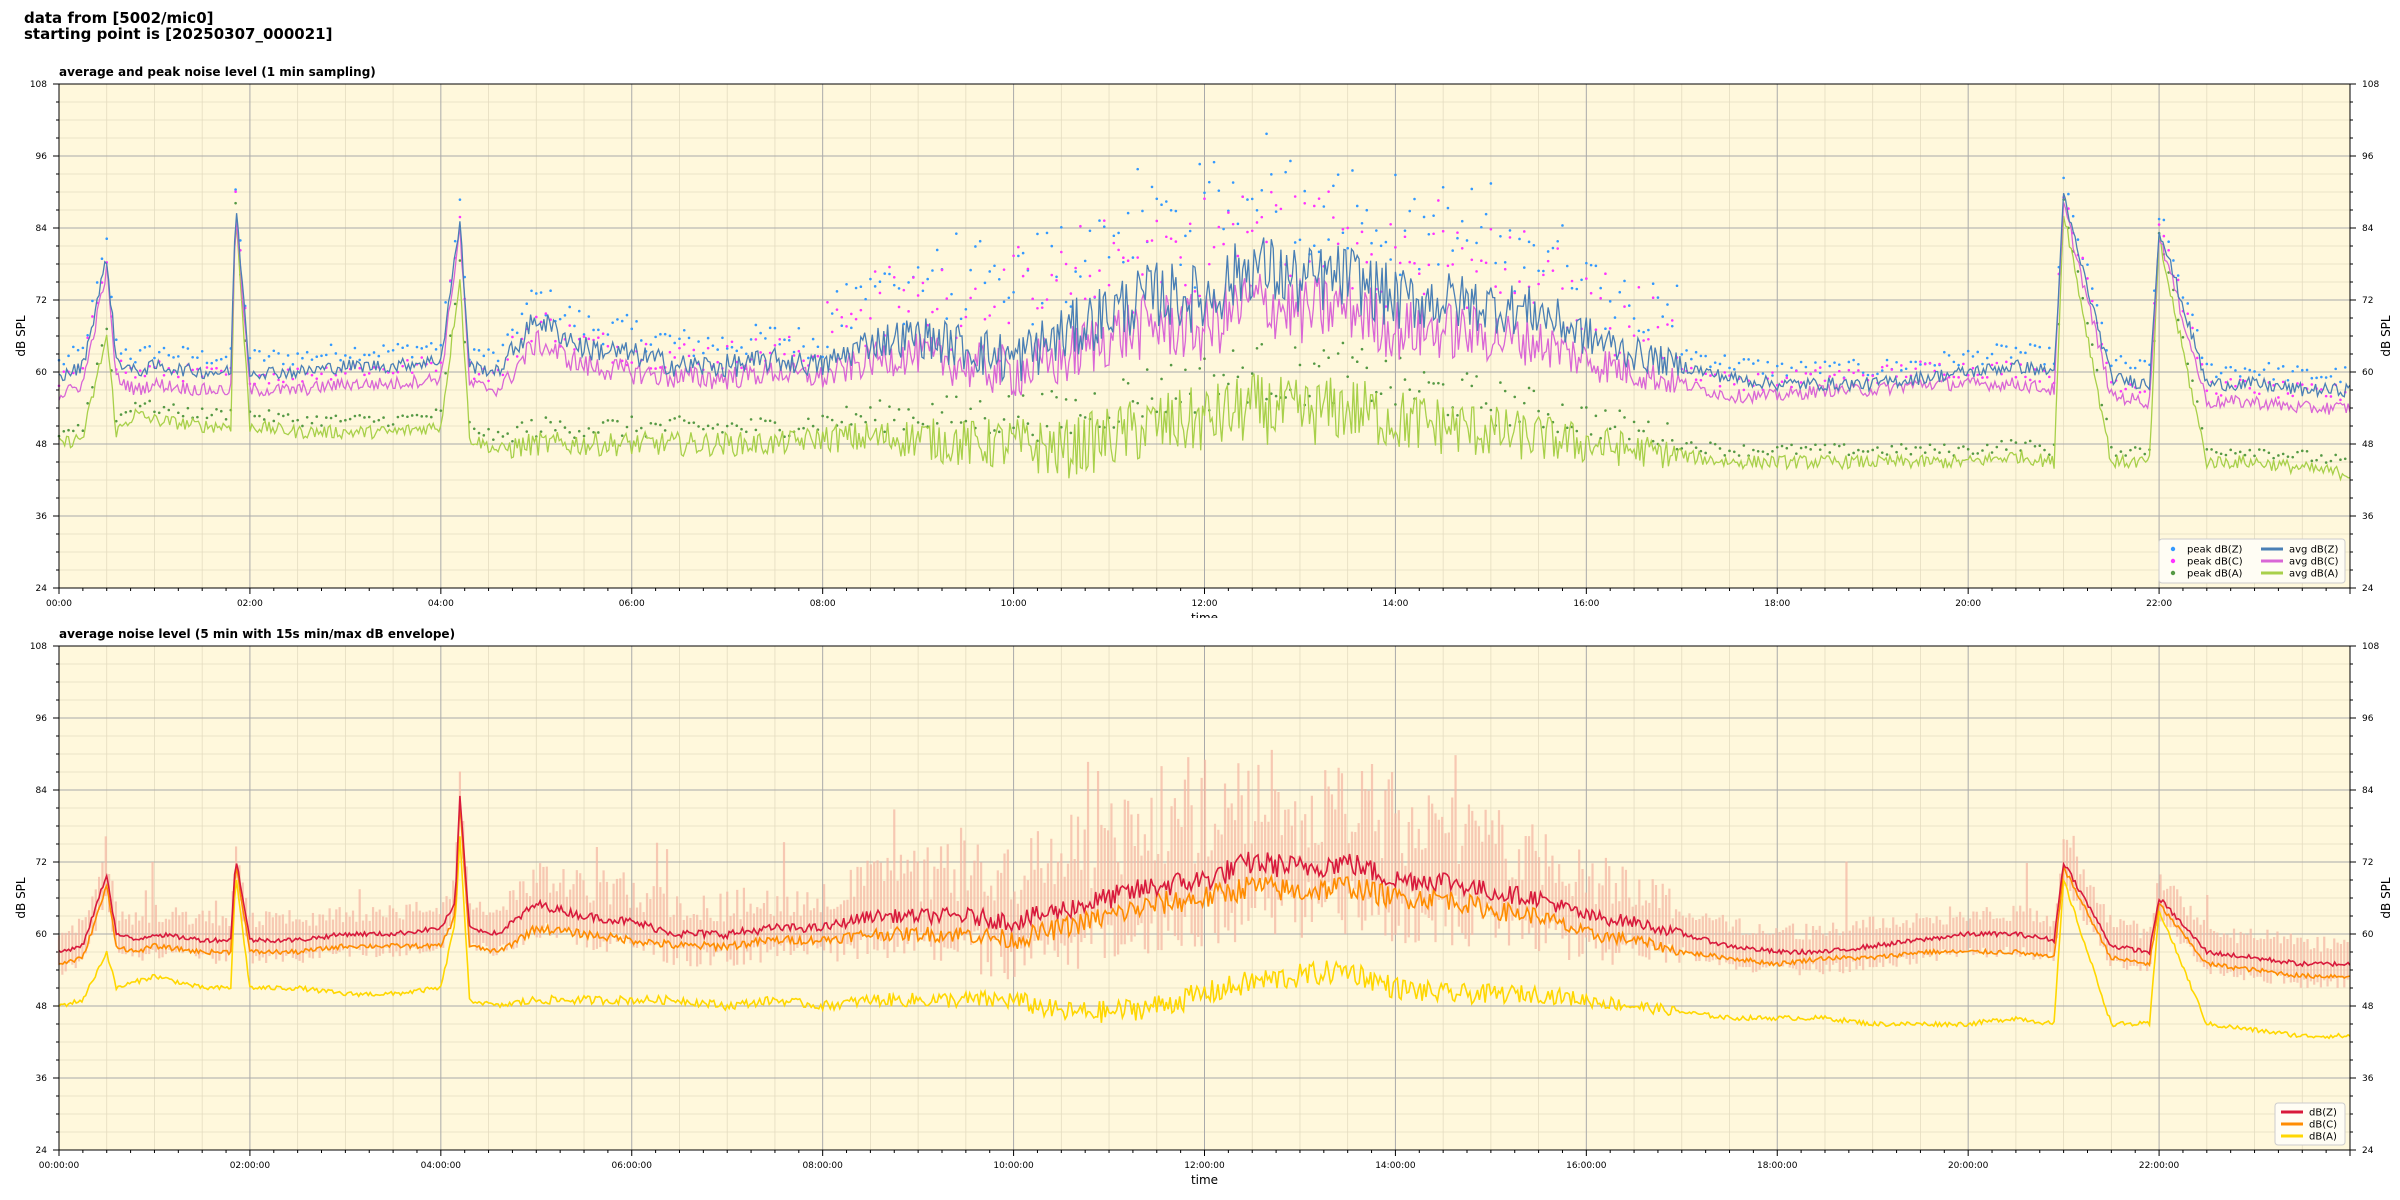 This screenshot has height=1200, width=2400. I want to click on x-tick-label: 06:00, so click(632, 604).